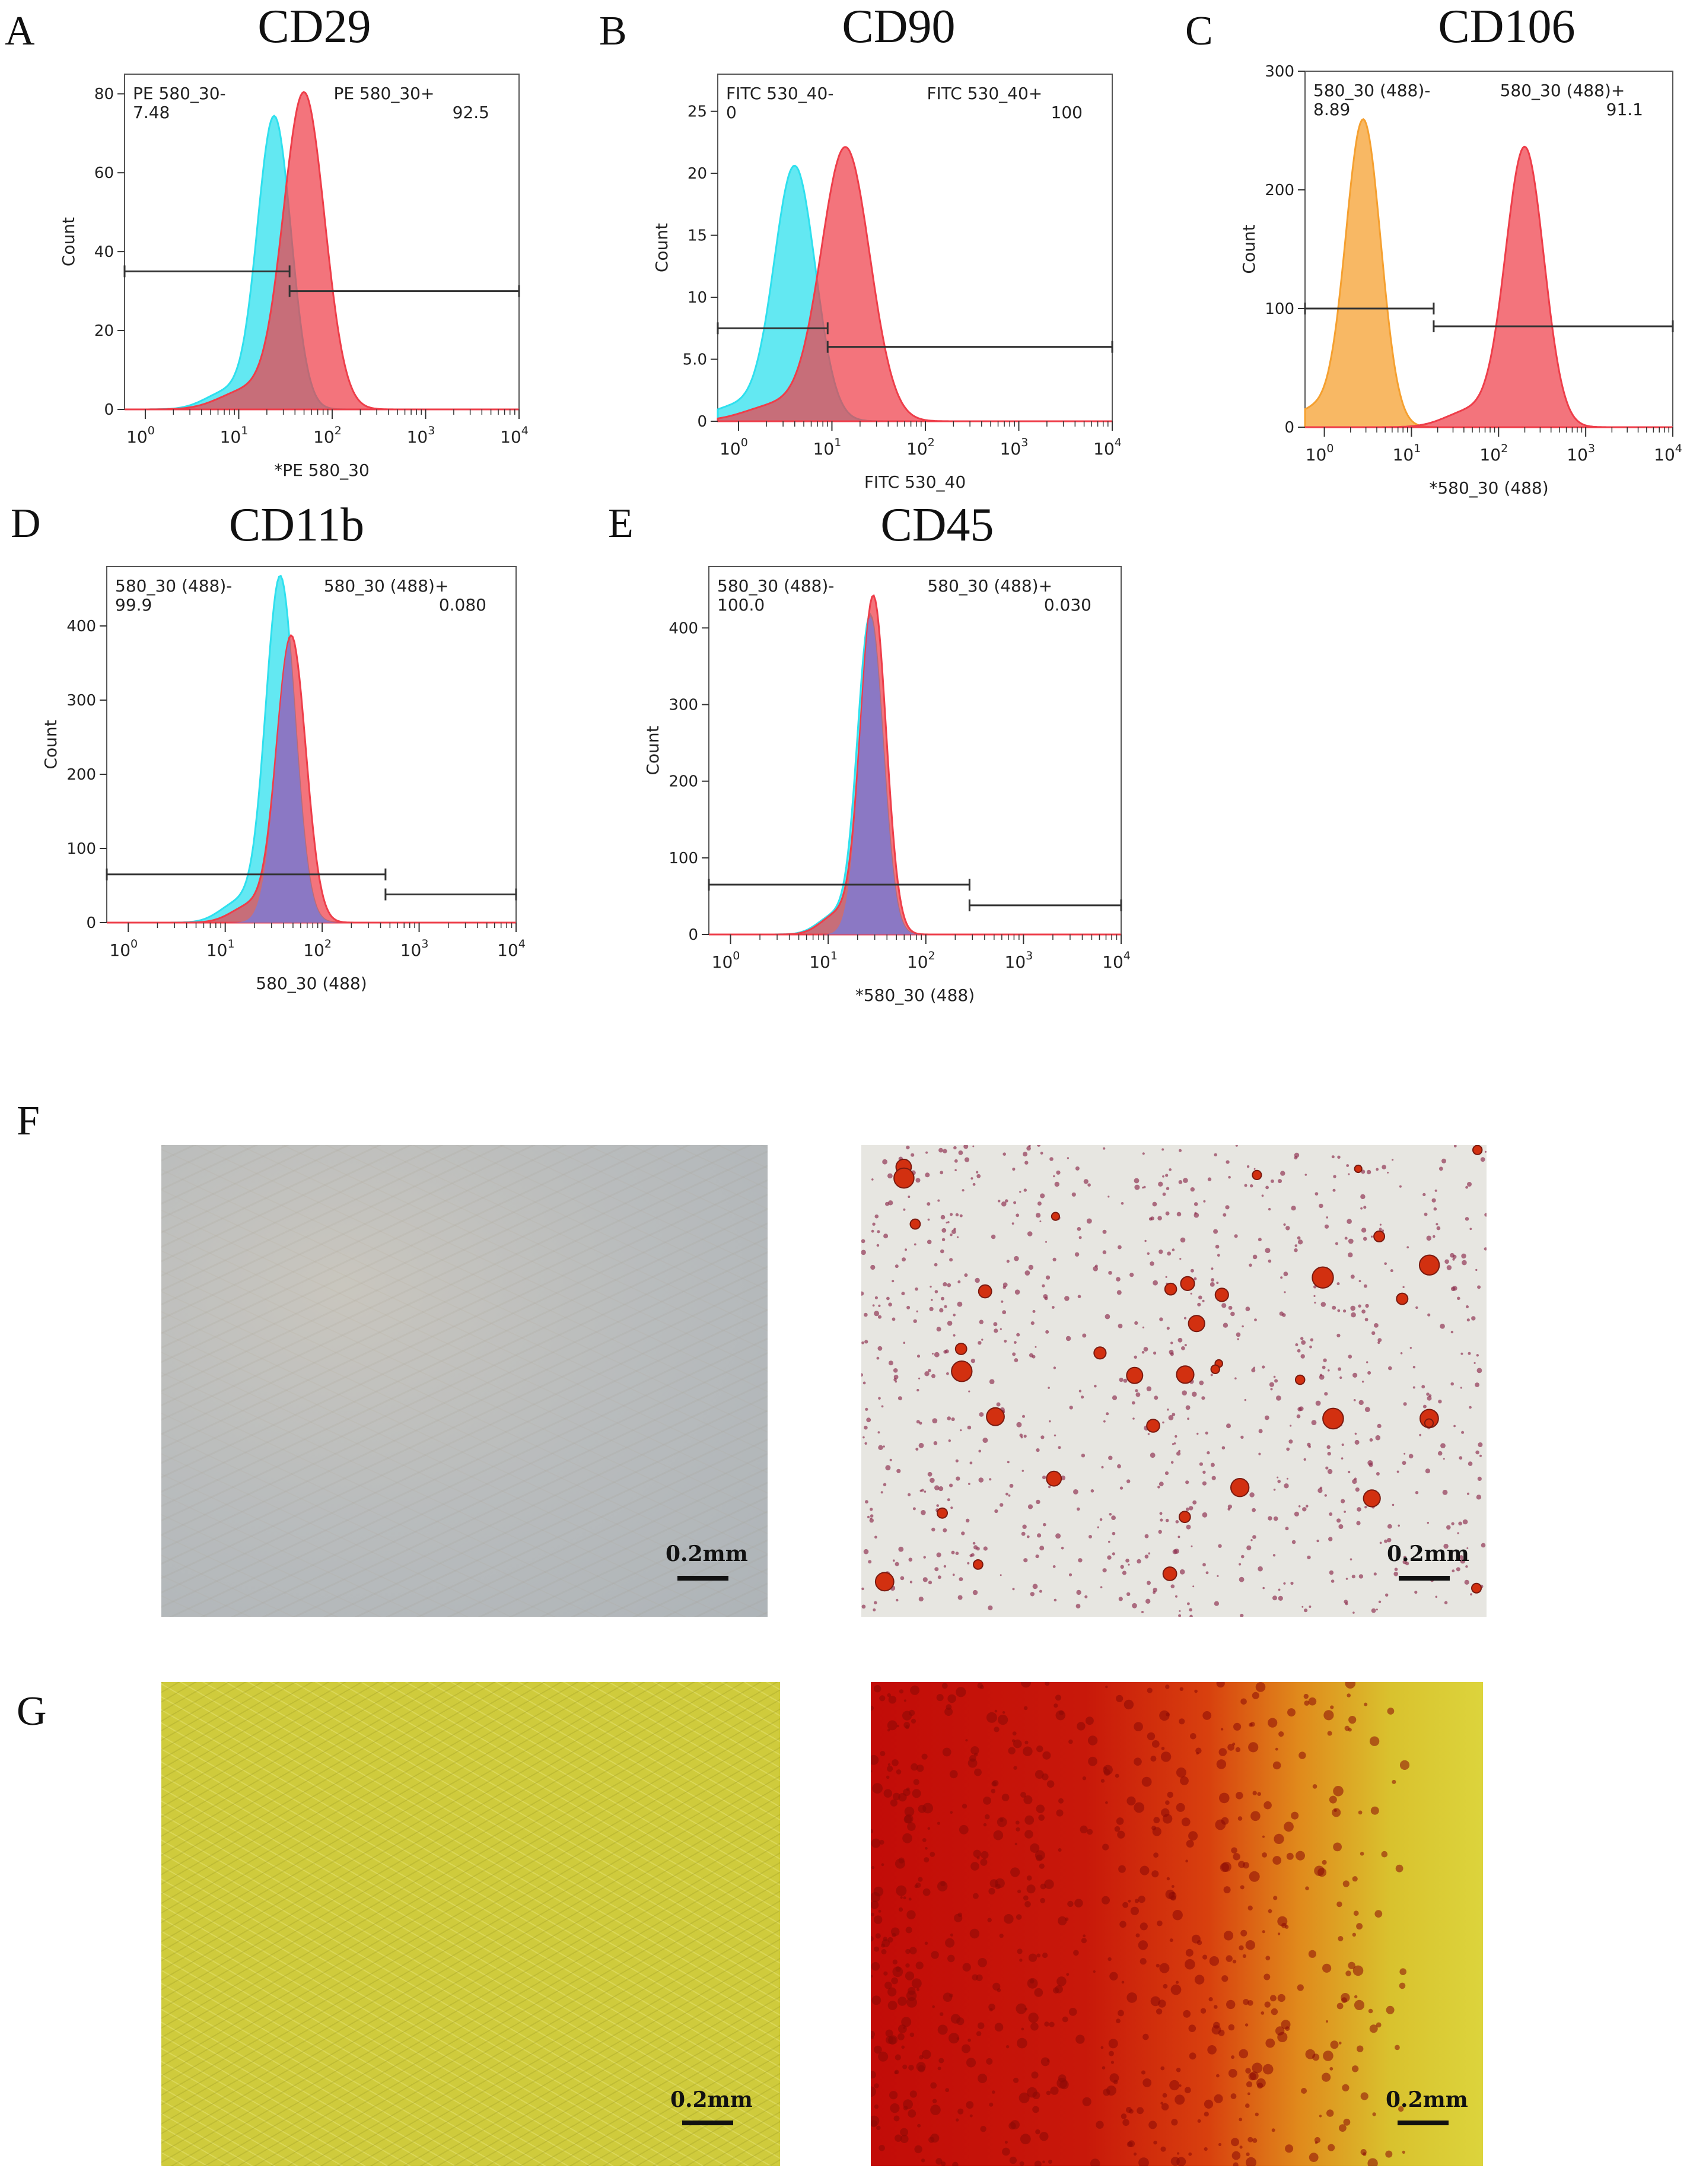 The width and height of the screenshot is (1690, 2184). Describe the element at coordinates (839, 885) in the screenshot. I see `gate-negative` at that location.